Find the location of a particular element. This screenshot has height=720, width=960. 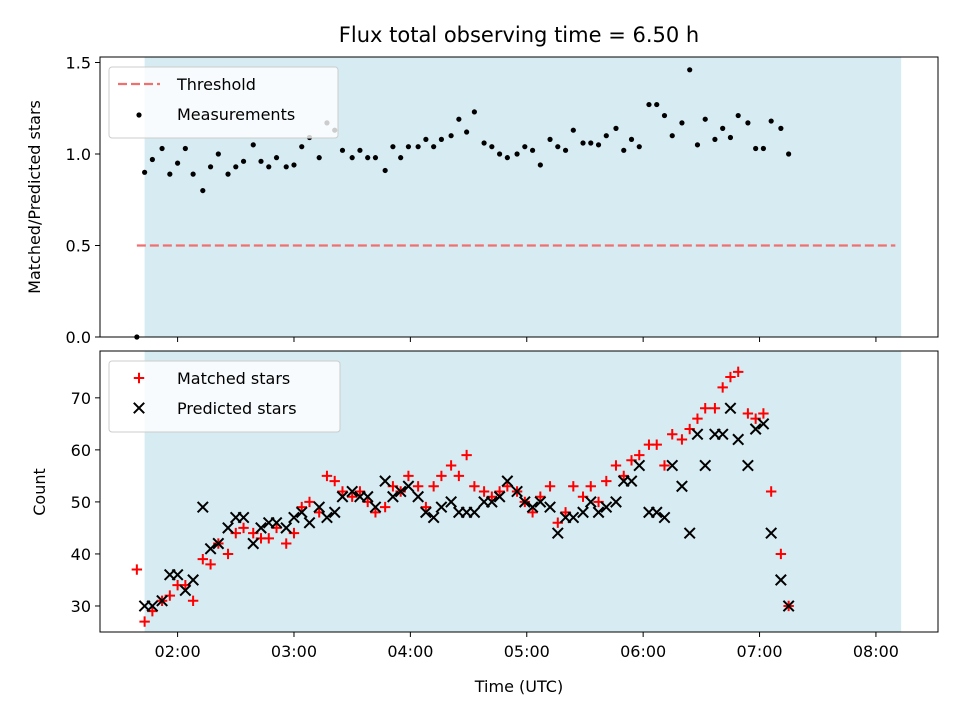

legend: Threshold Measurements is located at coordinates (223, 102).